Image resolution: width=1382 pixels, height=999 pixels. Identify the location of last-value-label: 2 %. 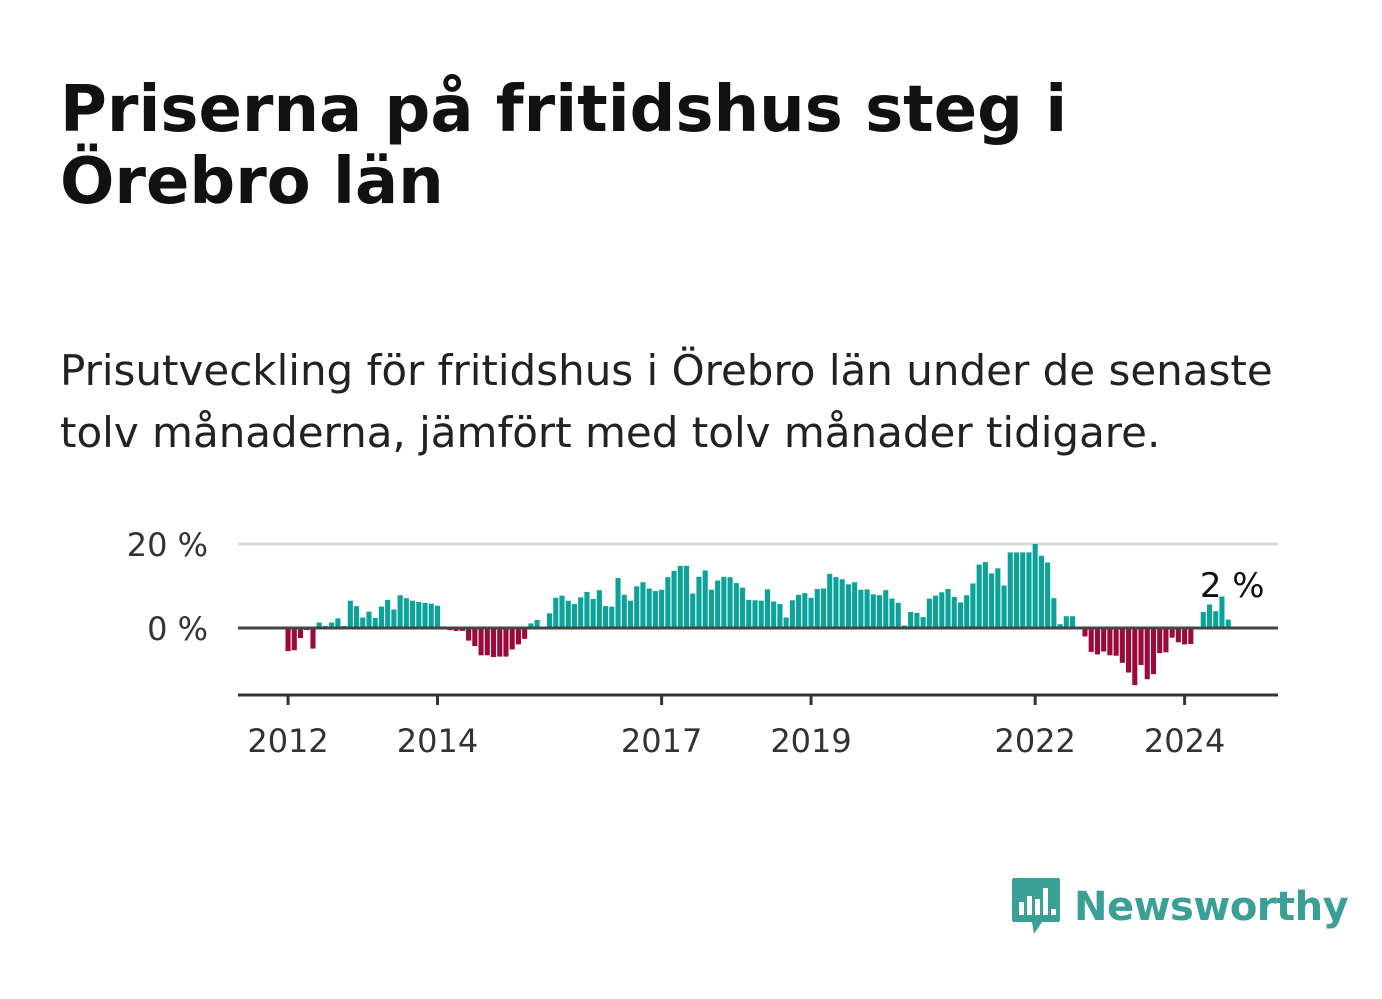
(1232, 586).